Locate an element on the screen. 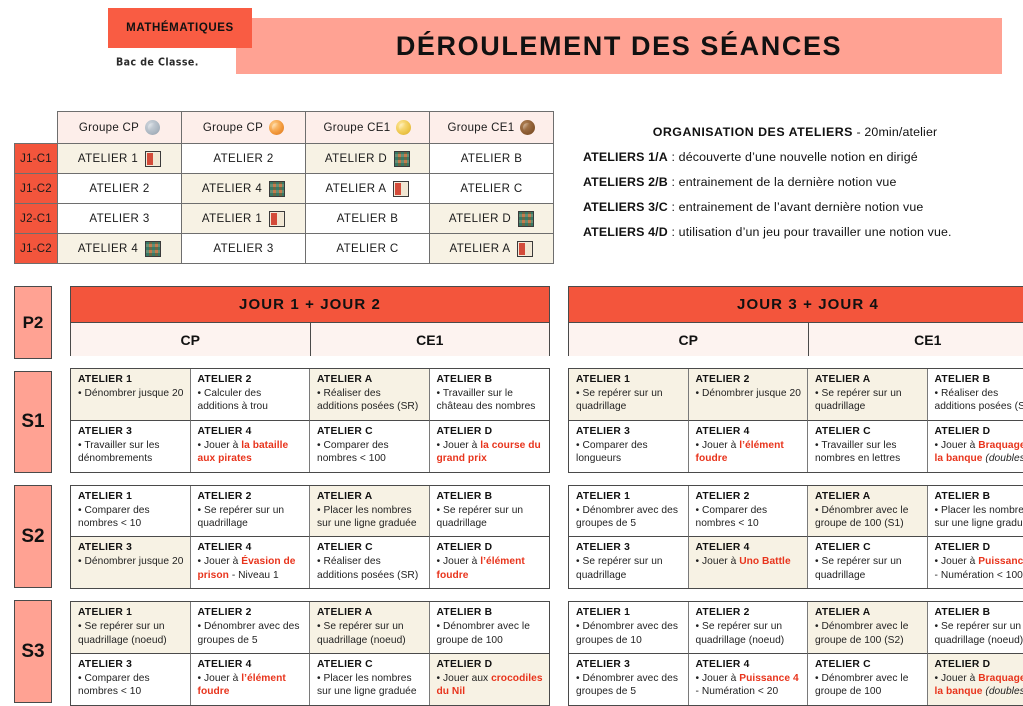 Image resolution: width=1023 pixels, height=706 pixels. workshop-cell: ATELIER 1• Comparer des nombres < 10 is located at coordinates (131, 512).